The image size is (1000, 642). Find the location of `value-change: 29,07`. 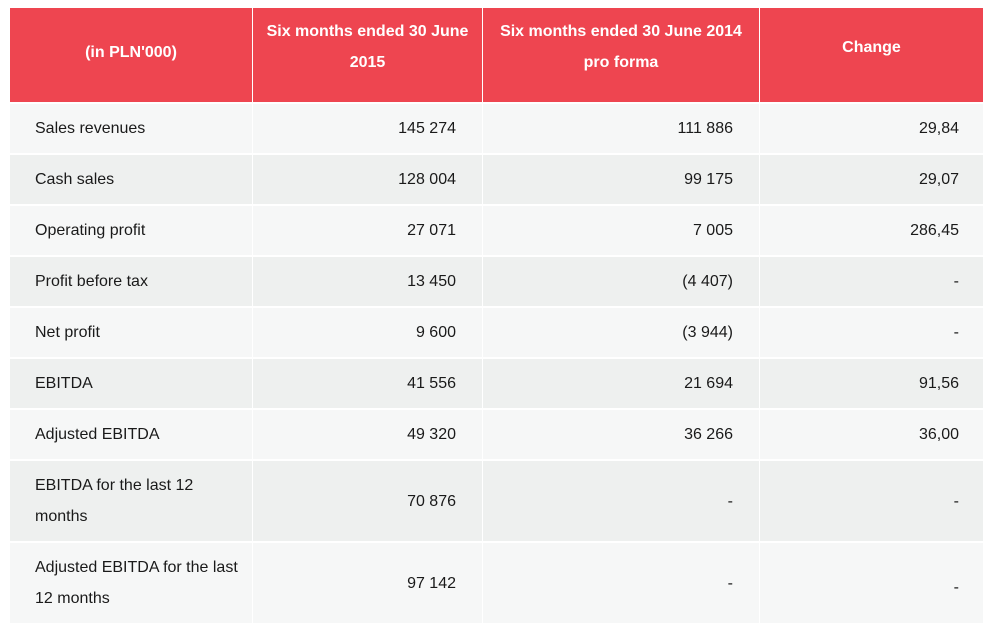

value-change: 29,07 is located at coordinates (871, 178).